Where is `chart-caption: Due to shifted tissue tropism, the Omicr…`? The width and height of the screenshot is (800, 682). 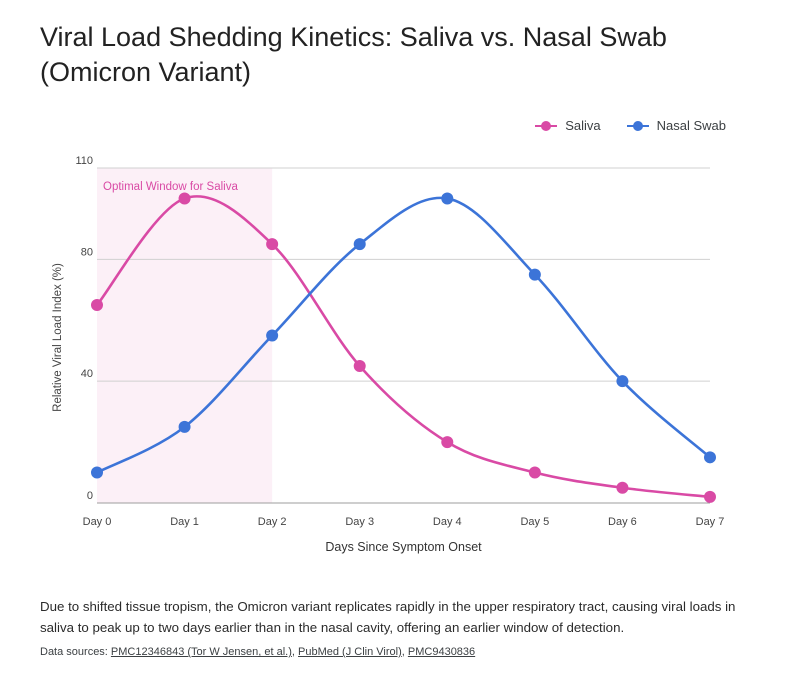 chart-caption: Due to shifted tissue tropism, the Omicr… is located at coordinates (388, 617).